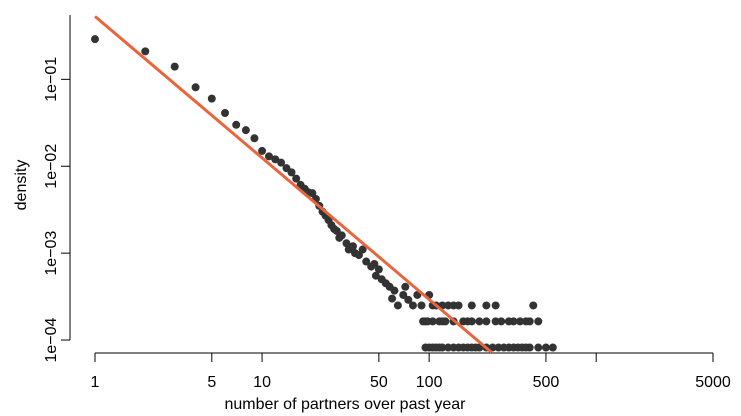 Image resolution: width=741 pixels, height=416 pixels. Describe the element at coordinates (211, 382) in the screenshot. I see `x-tick-label: 5` at that location.